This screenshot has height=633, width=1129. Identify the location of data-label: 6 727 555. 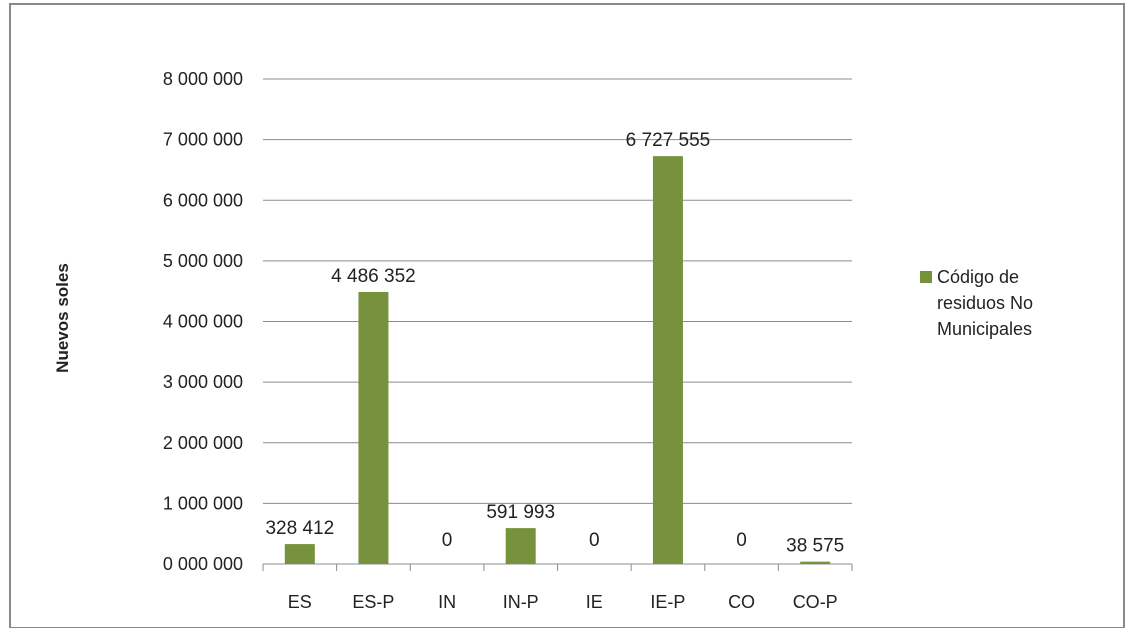
(668, 140).